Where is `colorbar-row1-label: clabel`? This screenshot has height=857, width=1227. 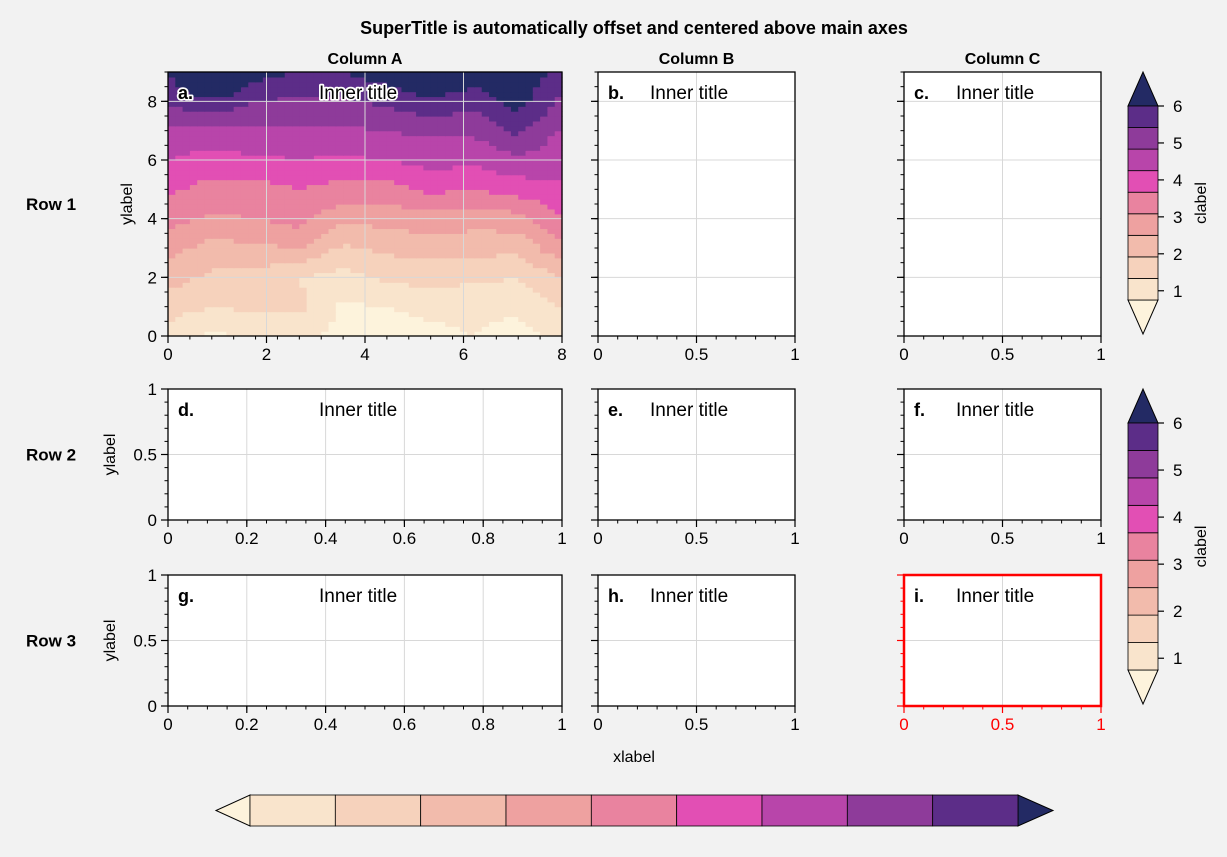 colorbar-row1-label: clabel is located at coordinates (1201, 203).